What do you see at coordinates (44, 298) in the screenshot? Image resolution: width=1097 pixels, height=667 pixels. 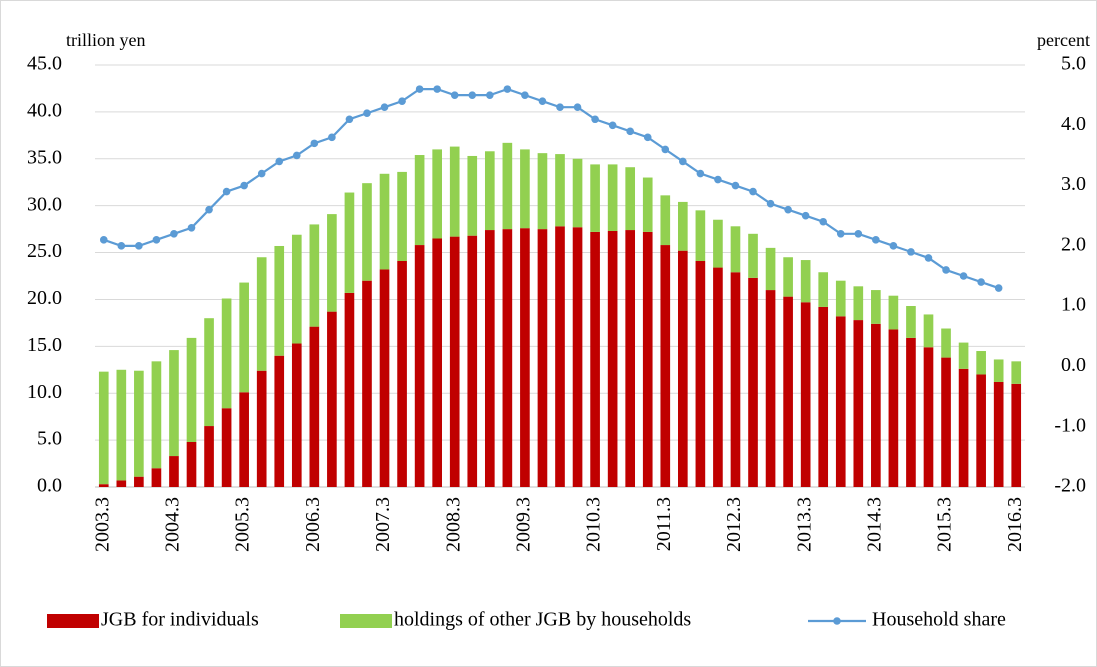 I see `y-tick-label: 20.0` at bounding box center [44, 298].